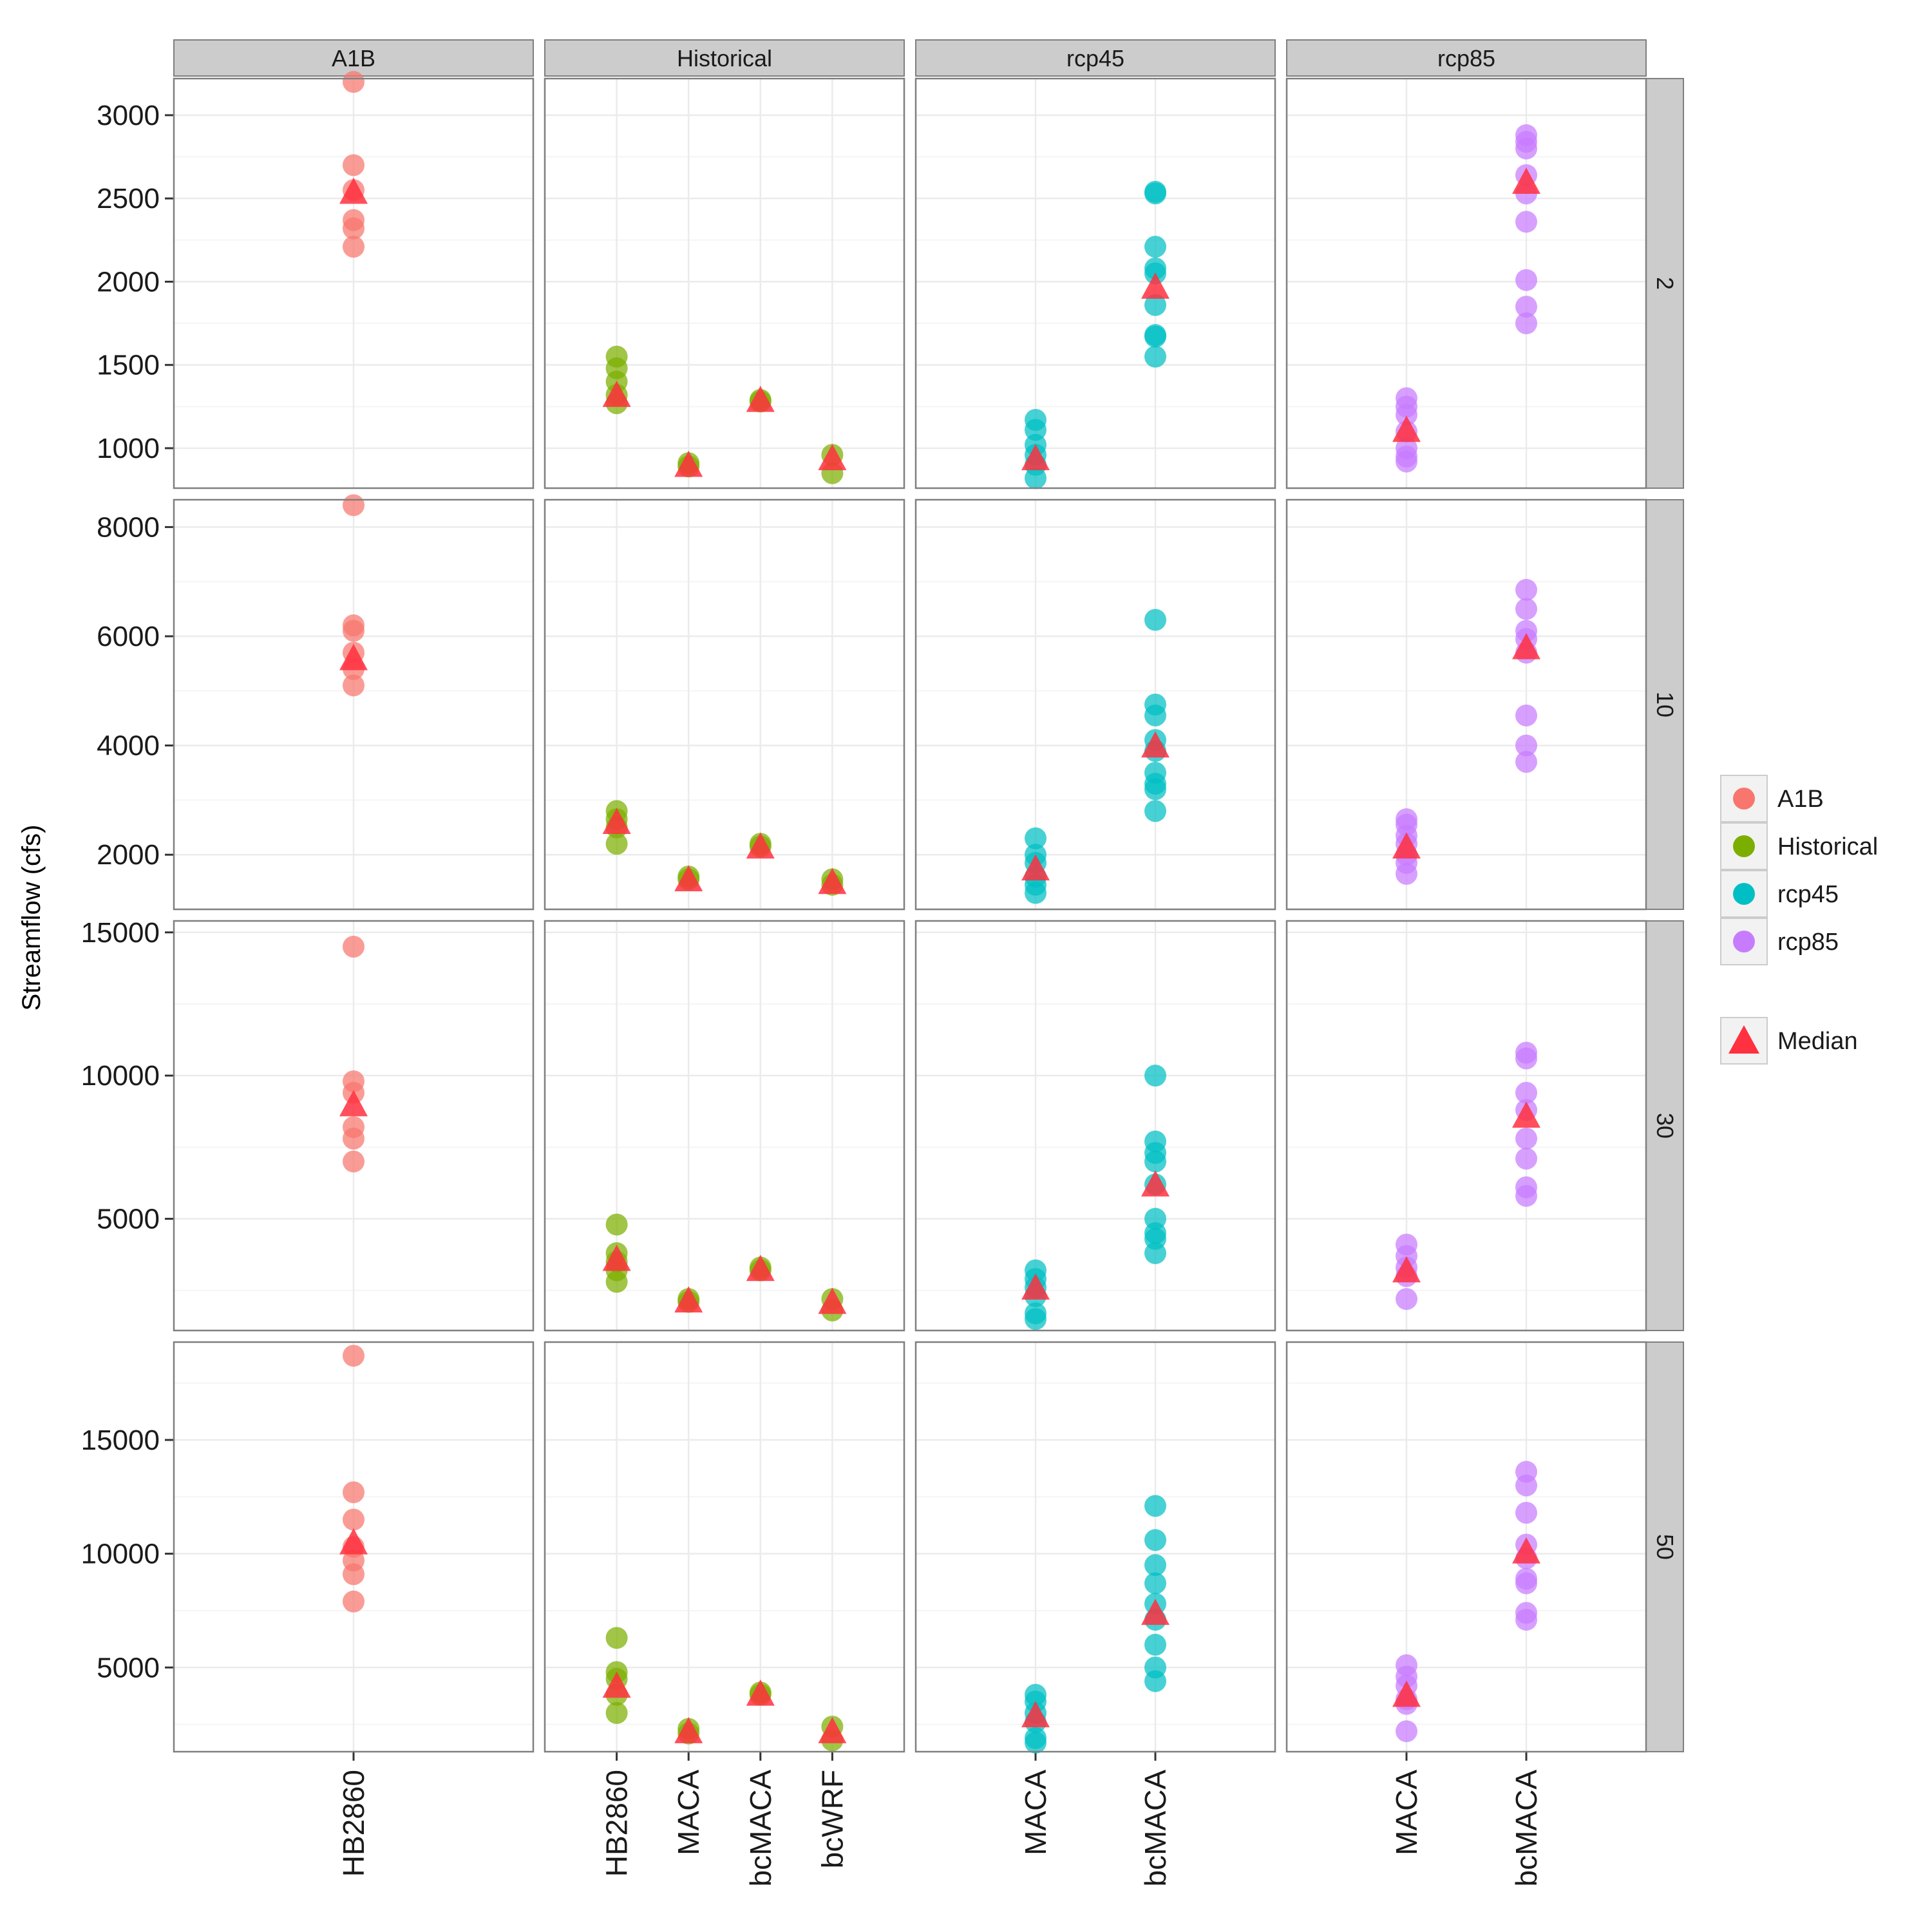  I want to click on col-strip-label: rcp45, so click(1095, 58).